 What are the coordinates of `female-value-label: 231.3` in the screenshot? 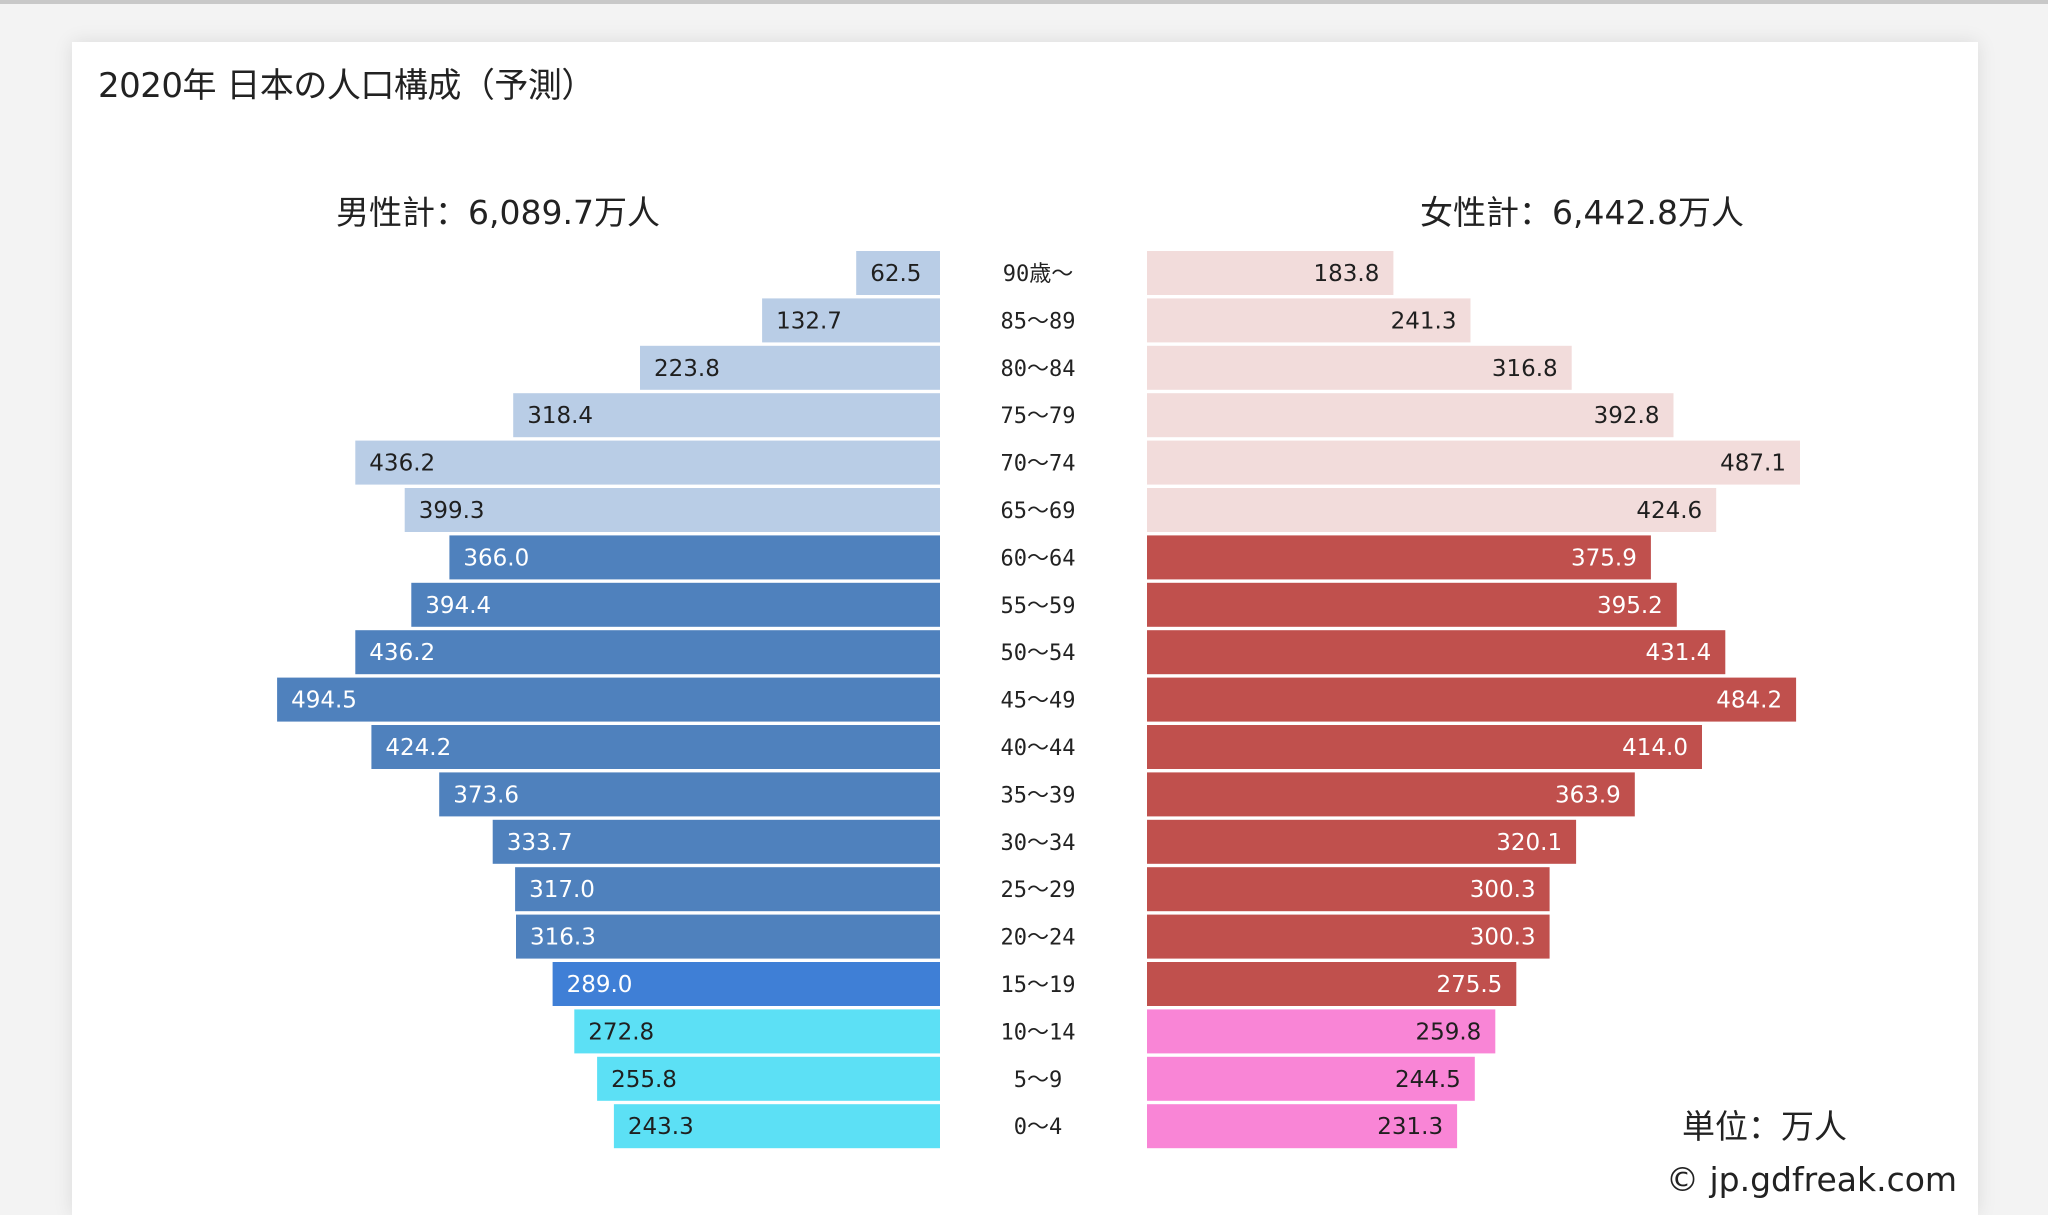 It's located at (1410, 1127).